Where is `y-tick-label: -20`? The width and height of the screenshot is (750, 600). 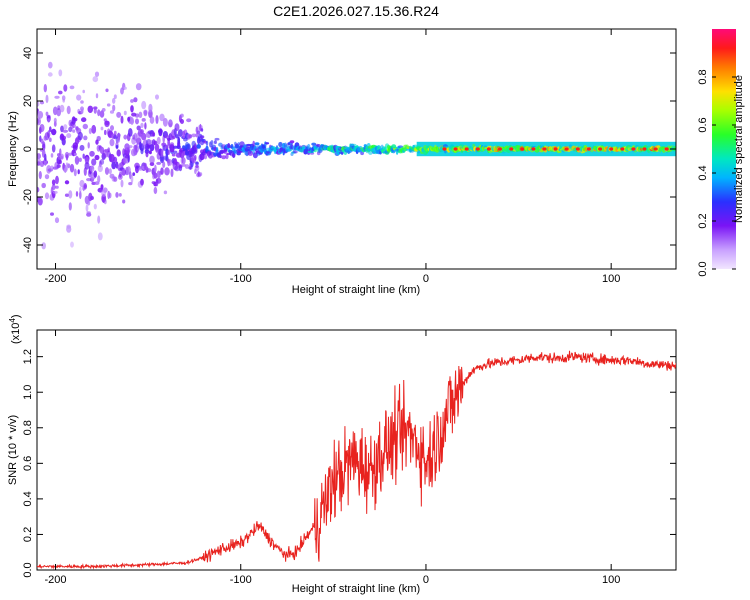 y-tick-label: -20 is located at coordinates (28, 197).